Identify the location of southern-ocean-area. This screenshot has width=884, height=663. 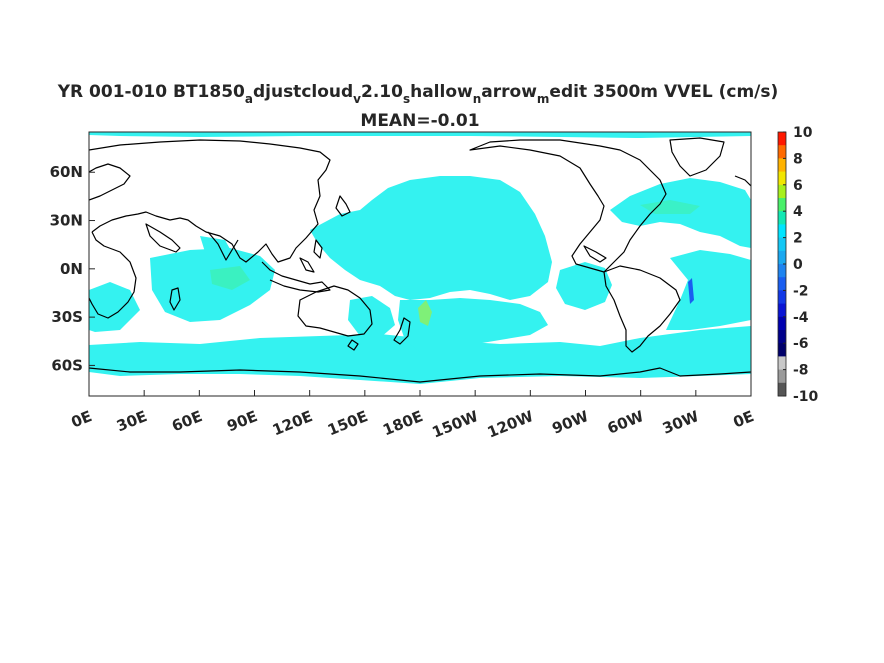
(420, 355).